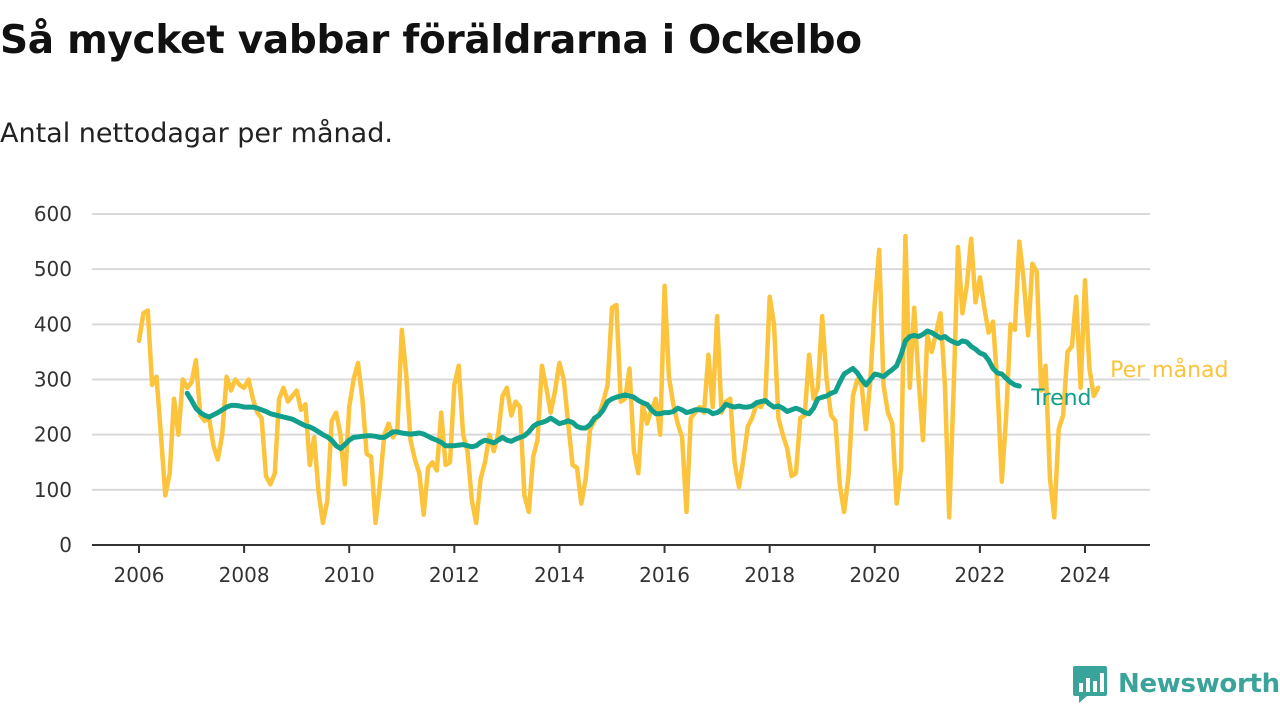 The image size is (1280, 720). What do you see at coordinates (65, 545) in the screenshot?
I see `y-tick-label: 0` at bounding box center [65, 545].